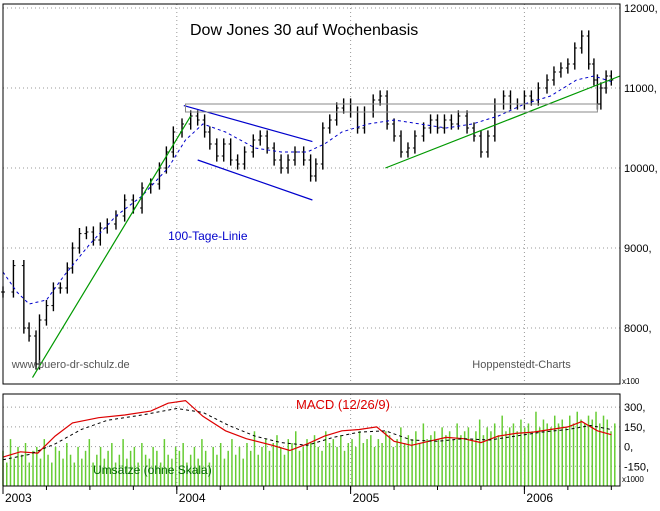  What do you see at coordinates (641, 169) in the screenshot?
I see `price-y-tick-label: 10000,` at bounding box center [641, 169].